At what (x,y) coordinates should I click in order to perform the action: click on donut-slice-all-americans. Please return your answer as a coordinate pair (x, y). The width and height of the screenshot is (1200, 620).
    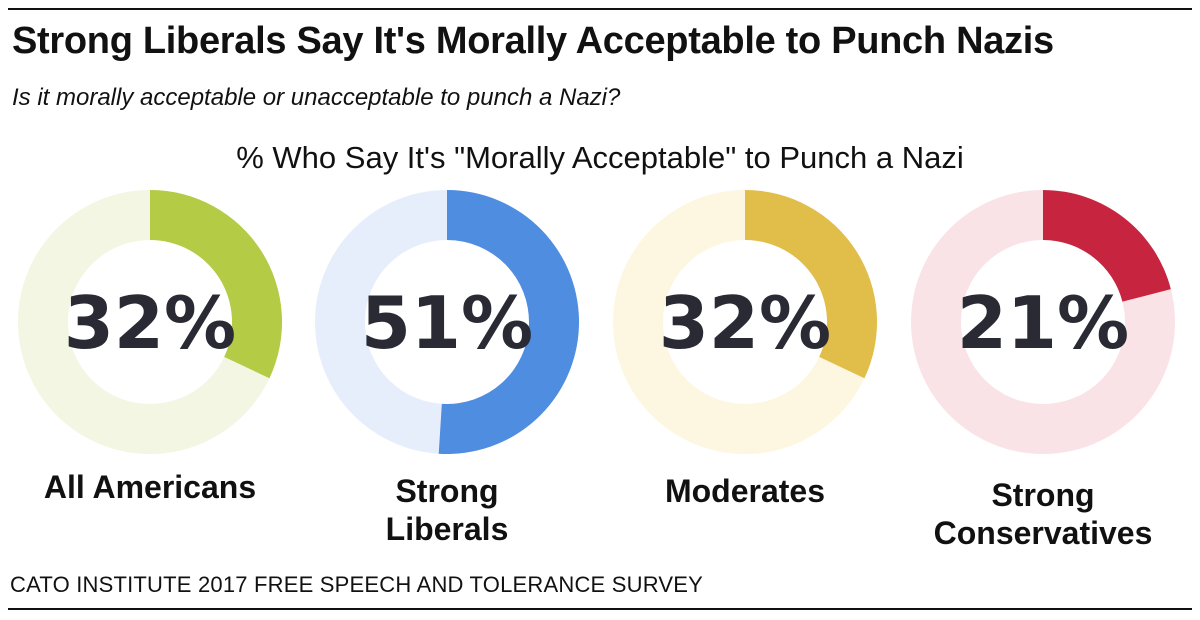
    Looking at the image, I should click on (216, 284).